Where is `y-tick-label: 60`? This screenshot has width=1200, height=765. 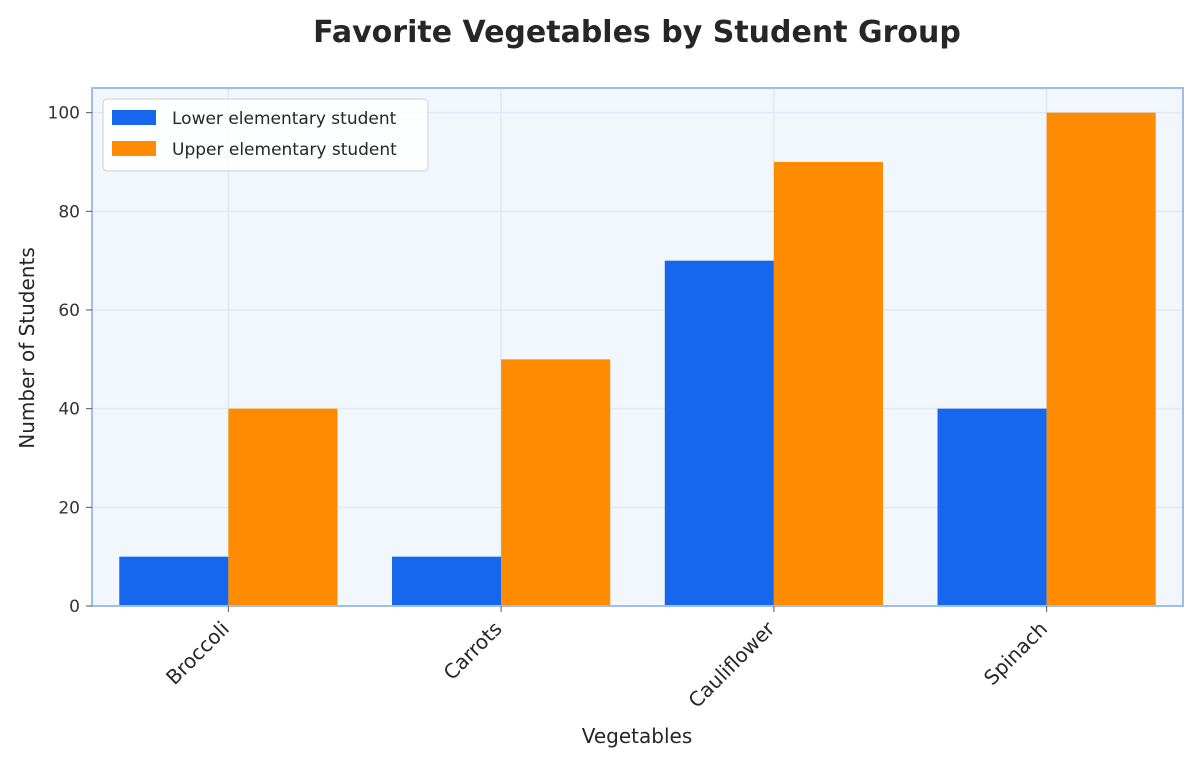 y-tick-label: 60 is located at coordinates (69, 311).